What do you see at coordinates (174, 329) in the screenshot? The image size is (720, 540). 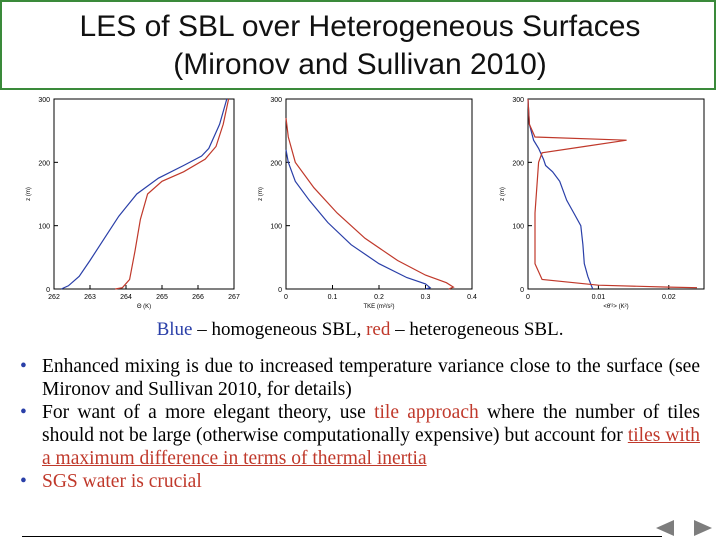 I see `caption-blue: Blue` at bounding box center [174, 329].